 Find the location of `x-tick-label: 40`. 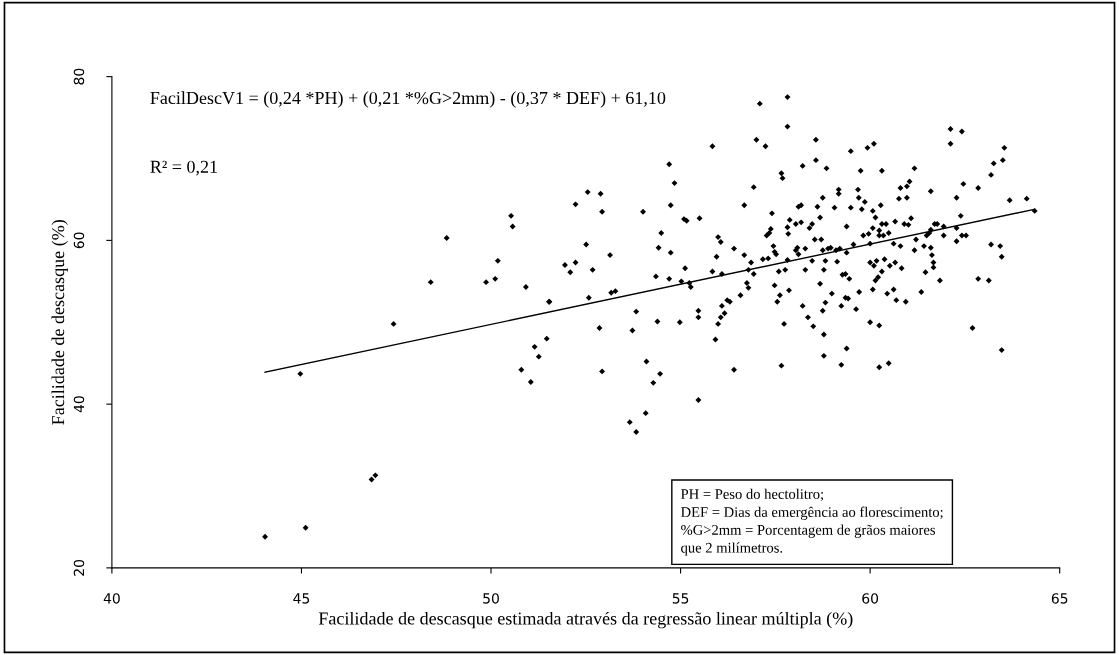

x-tick-label: 40 is located at coordinates (111, 598).